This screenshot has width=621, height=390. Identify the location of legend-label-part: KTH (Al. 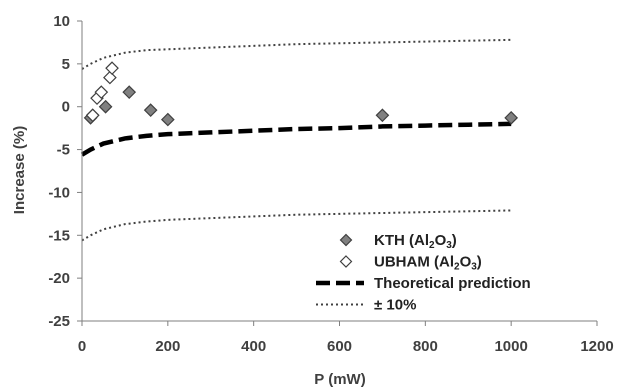
(401, 240).